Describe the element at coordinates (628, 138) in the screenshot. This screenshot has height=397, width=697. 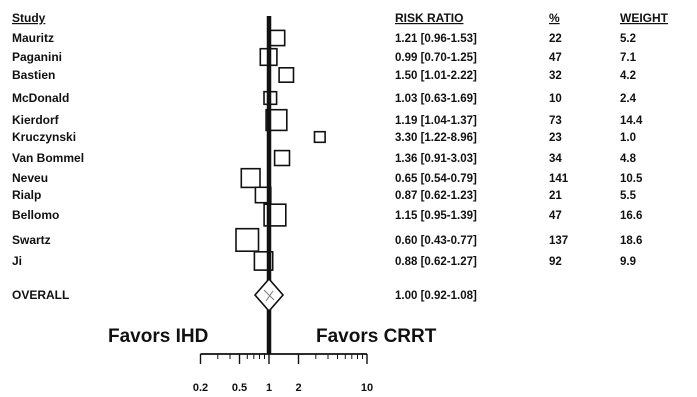
I see `weight-value: 1.0` at that location.